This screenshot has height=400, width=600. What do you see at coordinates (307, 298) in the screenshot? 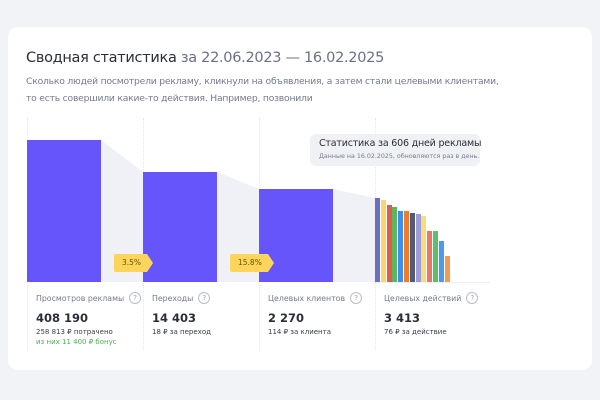
I see `stat-label: Целевых клиентов` at bounding box center [307, 298].